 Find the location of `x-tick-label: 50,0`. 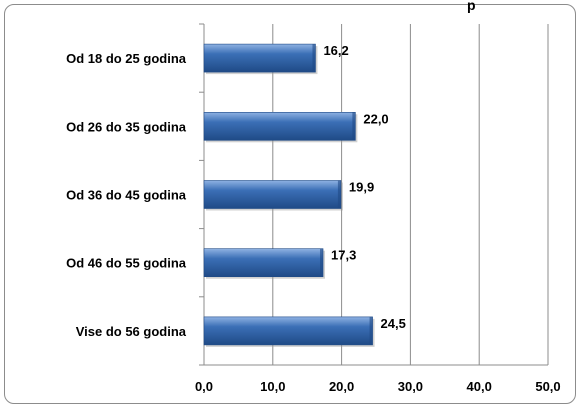

x-tick-label: 50,0 is located at coordinates (547, 386).